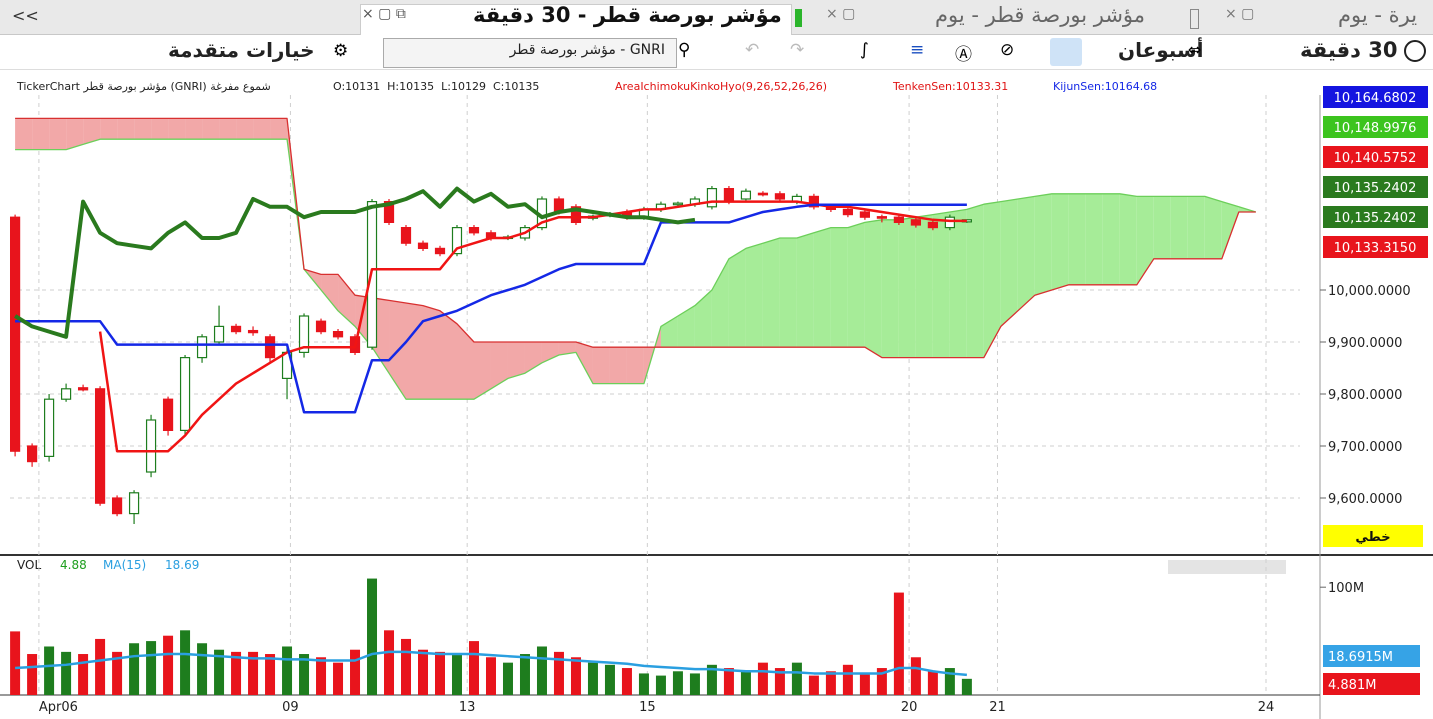  I want to click on price-badge, so click(1375, 187).